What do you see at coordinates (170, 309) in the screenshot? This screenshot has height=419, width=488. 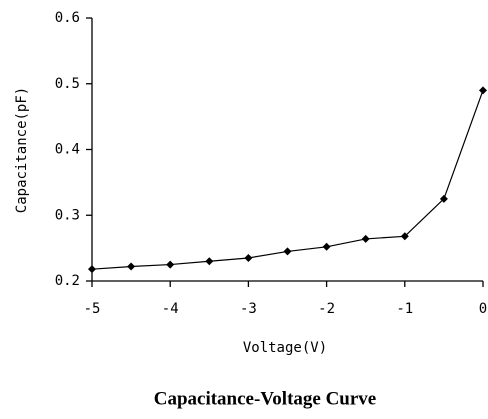 I see `x-tick-label: -4` at bounding box center [170, 309].